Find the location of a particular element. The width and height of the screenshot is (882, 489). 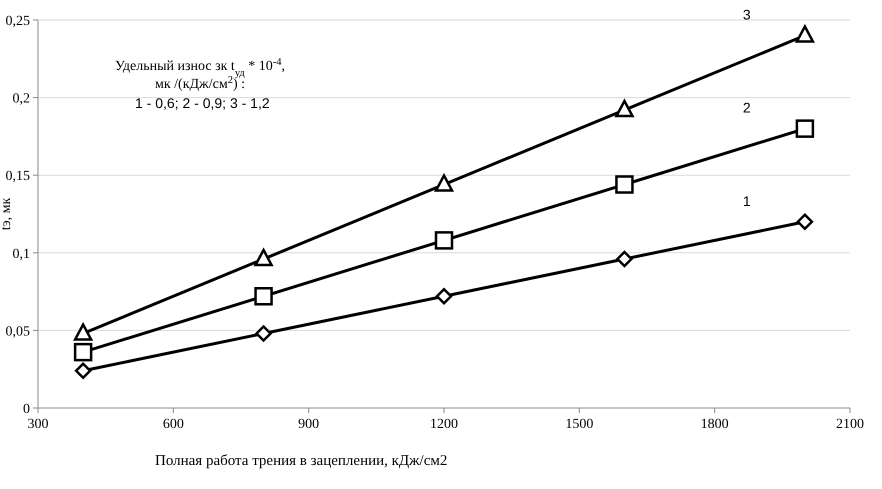

x-tick-label: 2100 is located at coordinates (850, 424).